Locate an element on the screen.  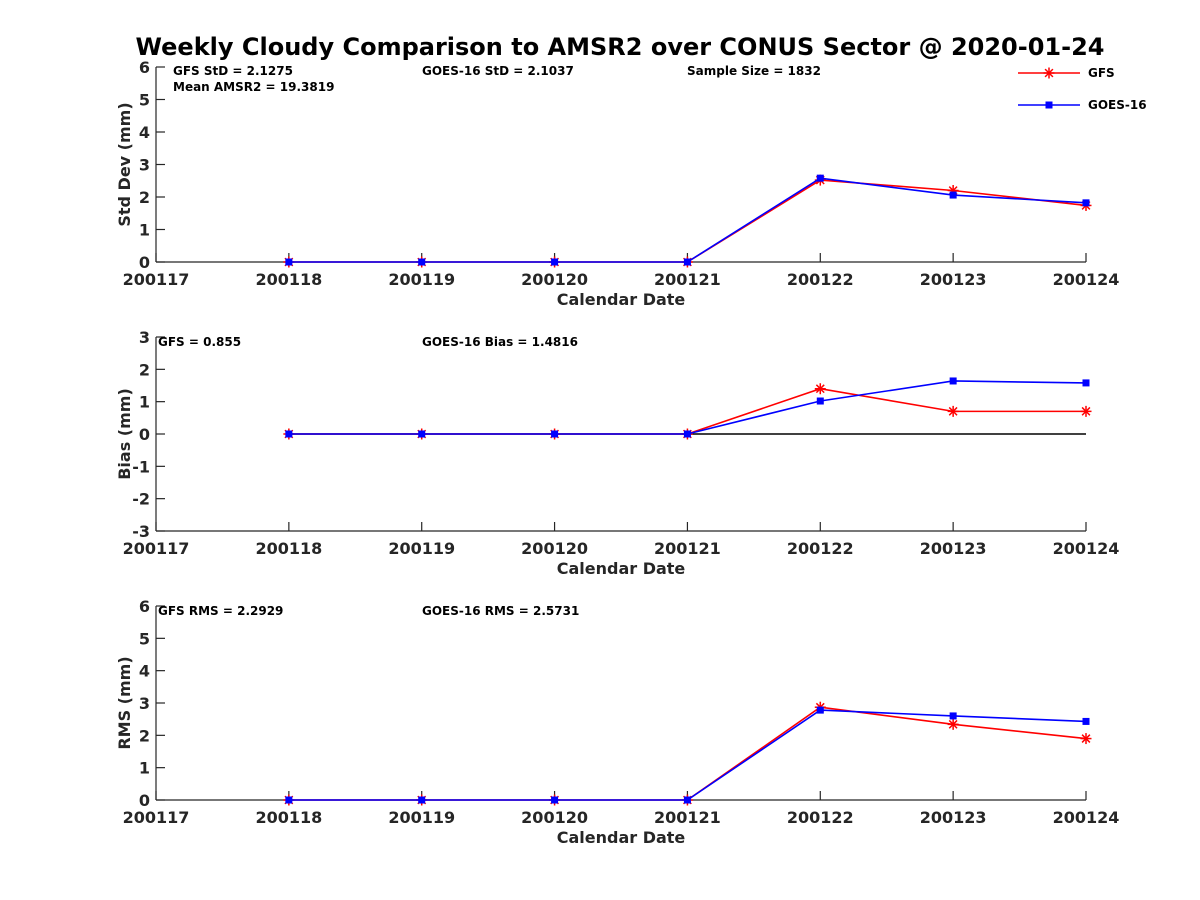
y-axis-label: Std Dev (mm) is located at coordinates (124, 164).